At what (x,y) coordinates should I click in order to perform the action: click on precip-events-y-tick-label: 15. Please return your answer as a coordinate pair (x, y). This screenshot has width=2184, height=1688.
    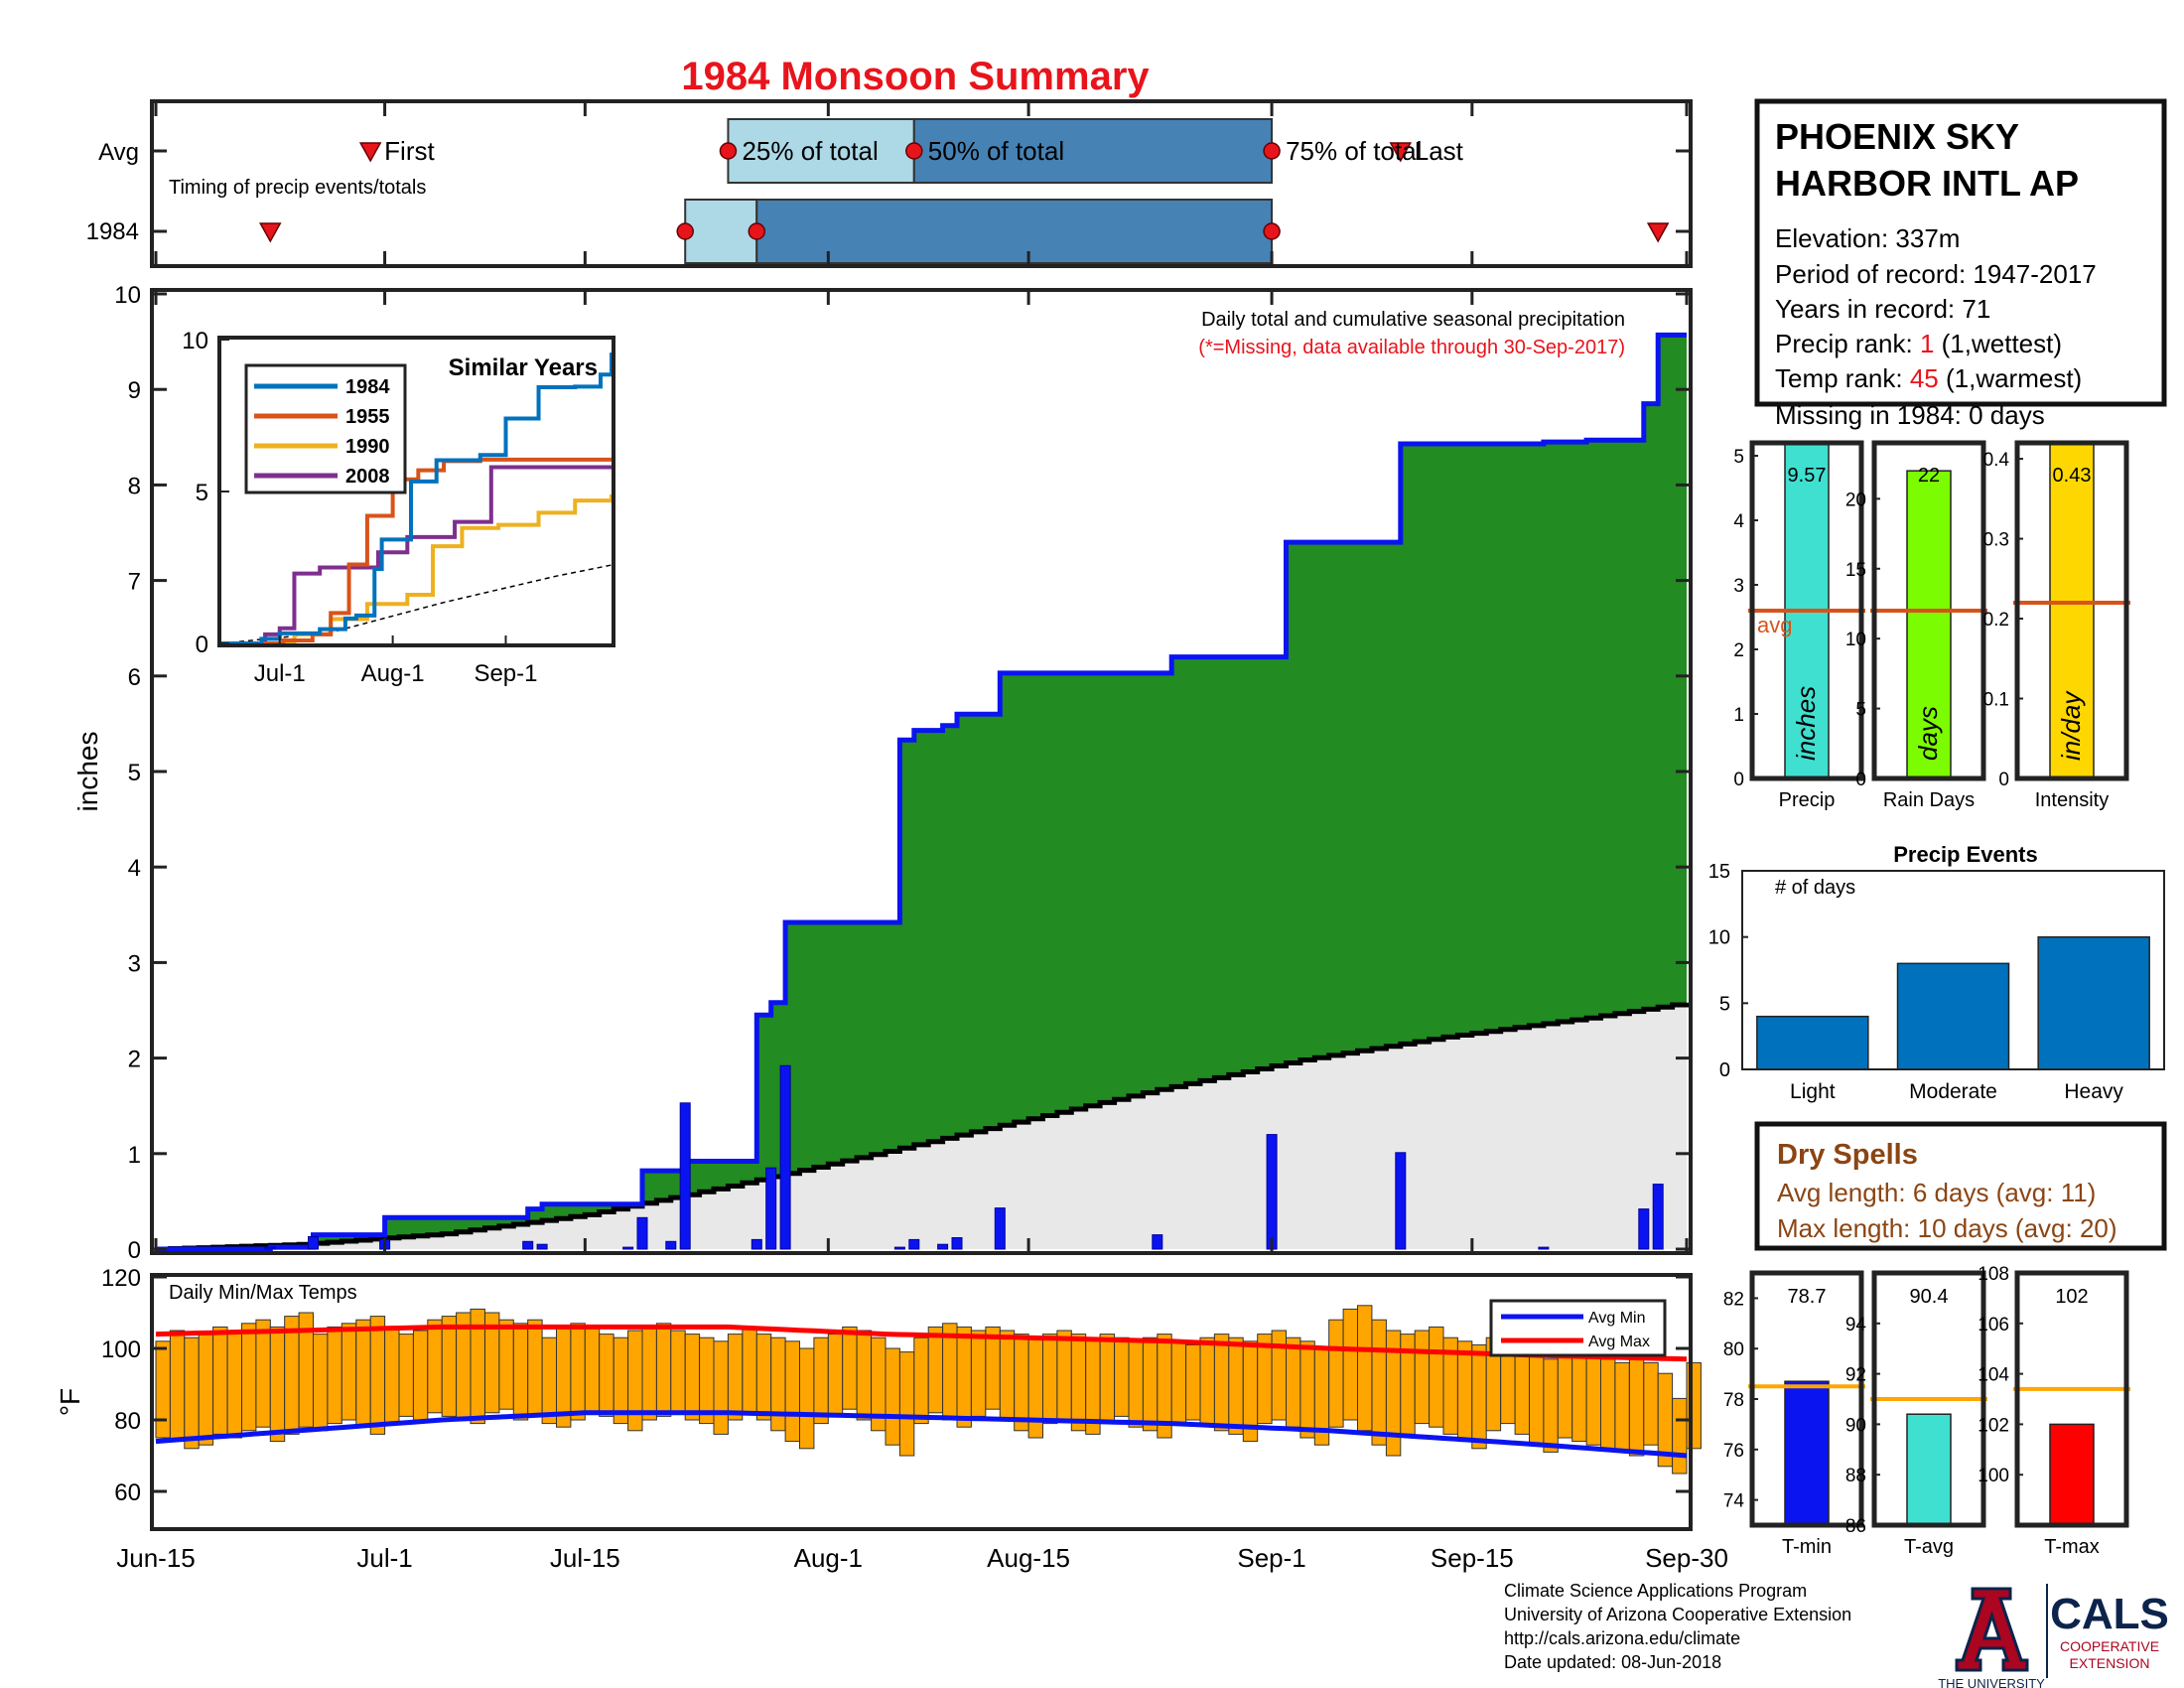
    Looking at the image, I should click on (1719, 872).